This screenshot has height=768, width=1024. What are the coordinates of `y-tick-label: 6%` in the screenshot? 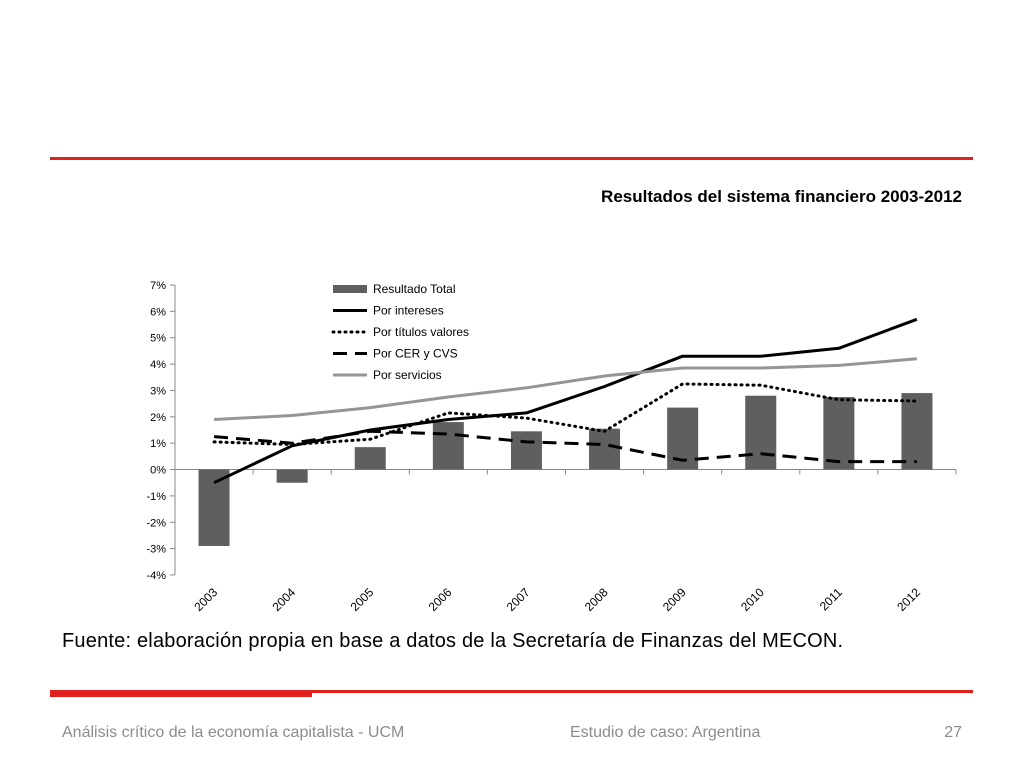 It's located at (158, 312).